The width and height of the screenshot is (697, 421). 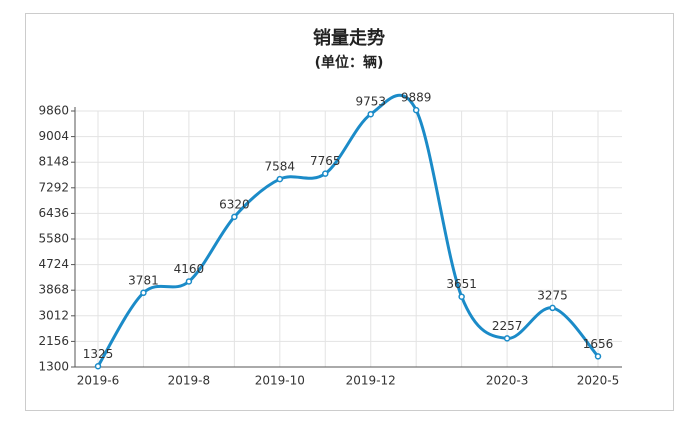 What do you see at coordinates (461, 284) in the screenshot?
I see `data-label: 3651` at bounding box center [461, 284].